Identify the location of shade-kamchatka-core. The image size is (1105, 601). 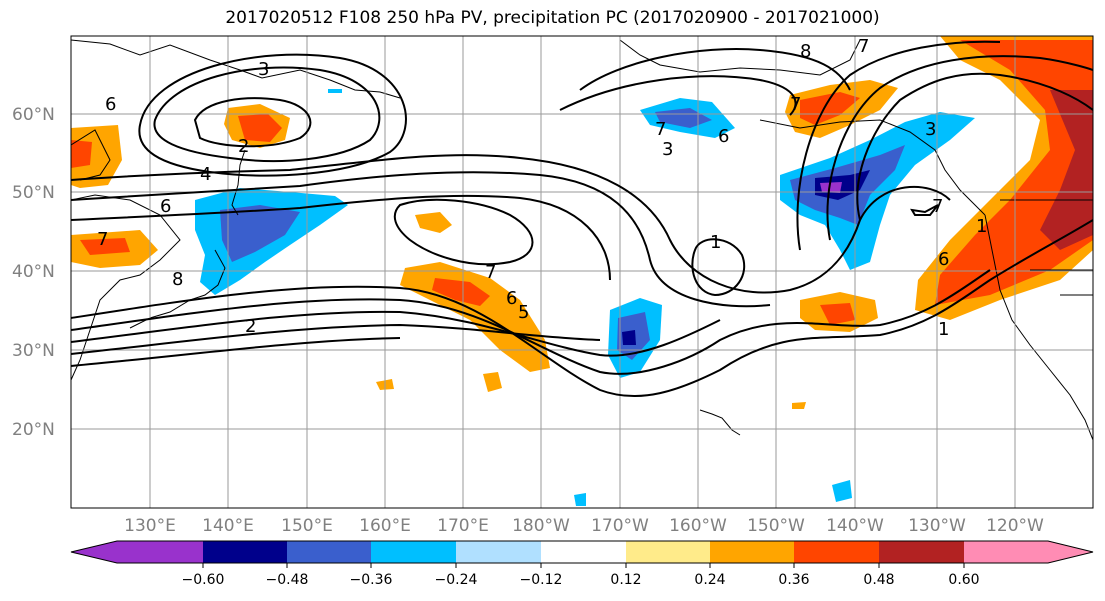
(260, 128).